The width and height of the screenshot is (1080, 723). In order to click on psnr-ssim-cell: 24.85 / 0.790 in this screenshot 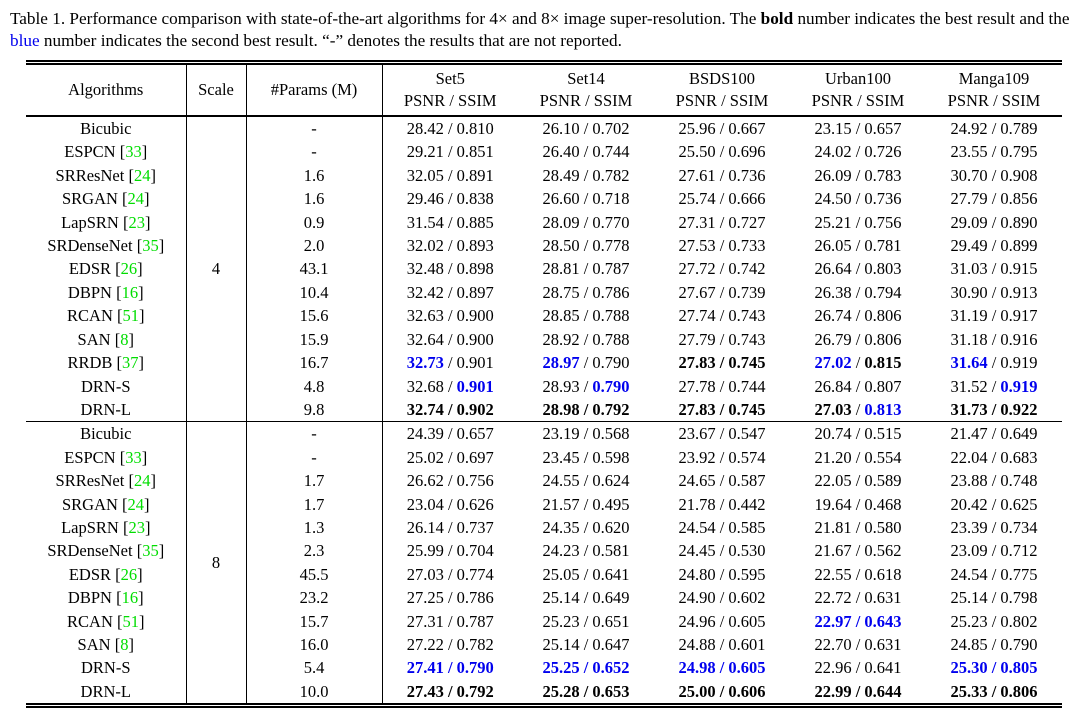, I will do `click(994, 644)`.